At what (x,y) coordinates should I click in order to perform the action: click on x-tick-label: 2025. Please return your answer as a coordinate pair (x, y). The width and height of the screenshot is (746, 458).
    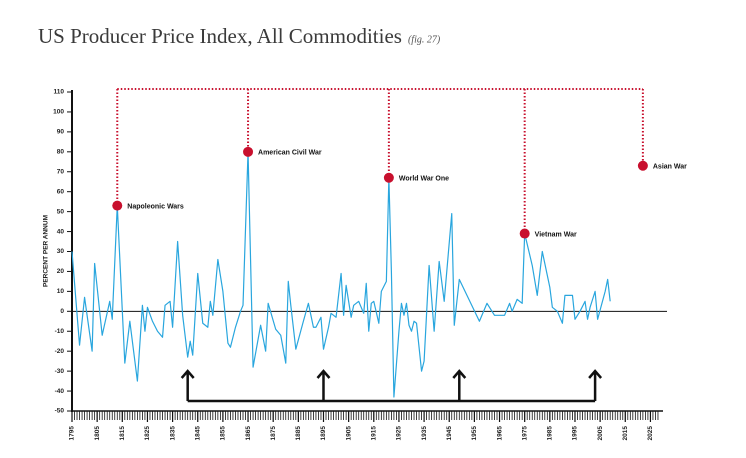
    Looking at the image, I should click on (650, 433).